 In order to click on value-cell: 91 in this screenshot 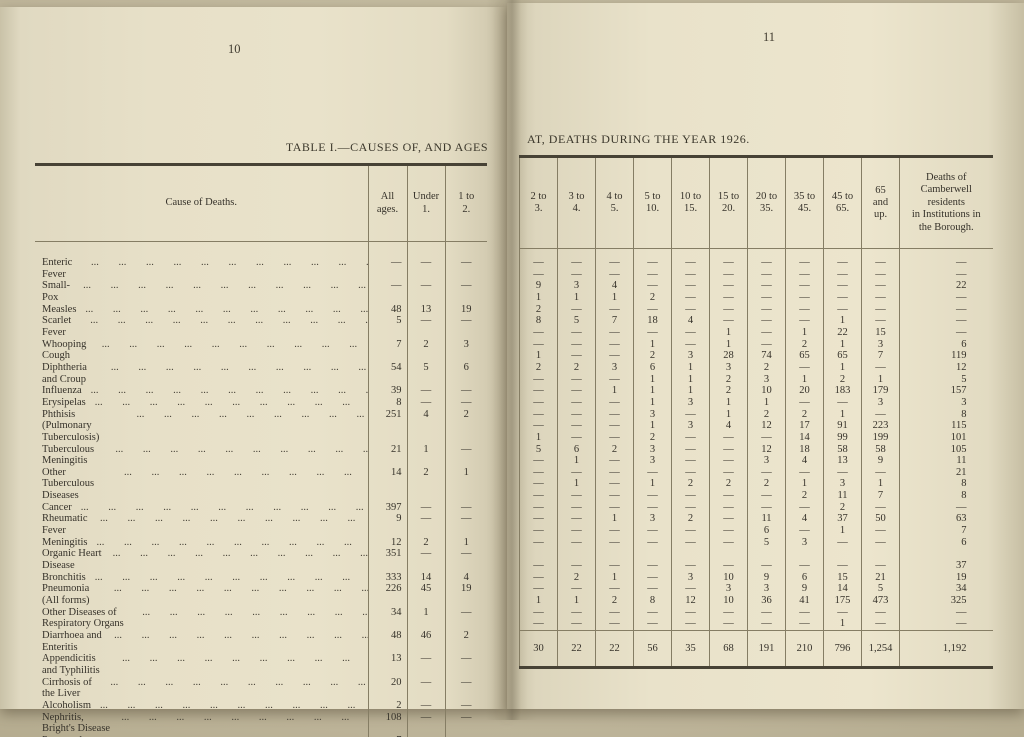, I will do `click(842, 426)`.